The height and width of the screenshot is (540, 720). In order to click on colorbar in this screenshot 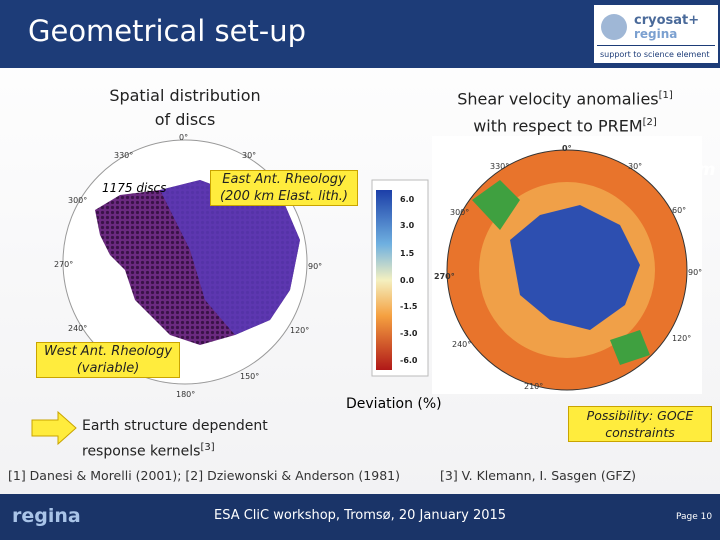, I will do `click(384, 280)`.